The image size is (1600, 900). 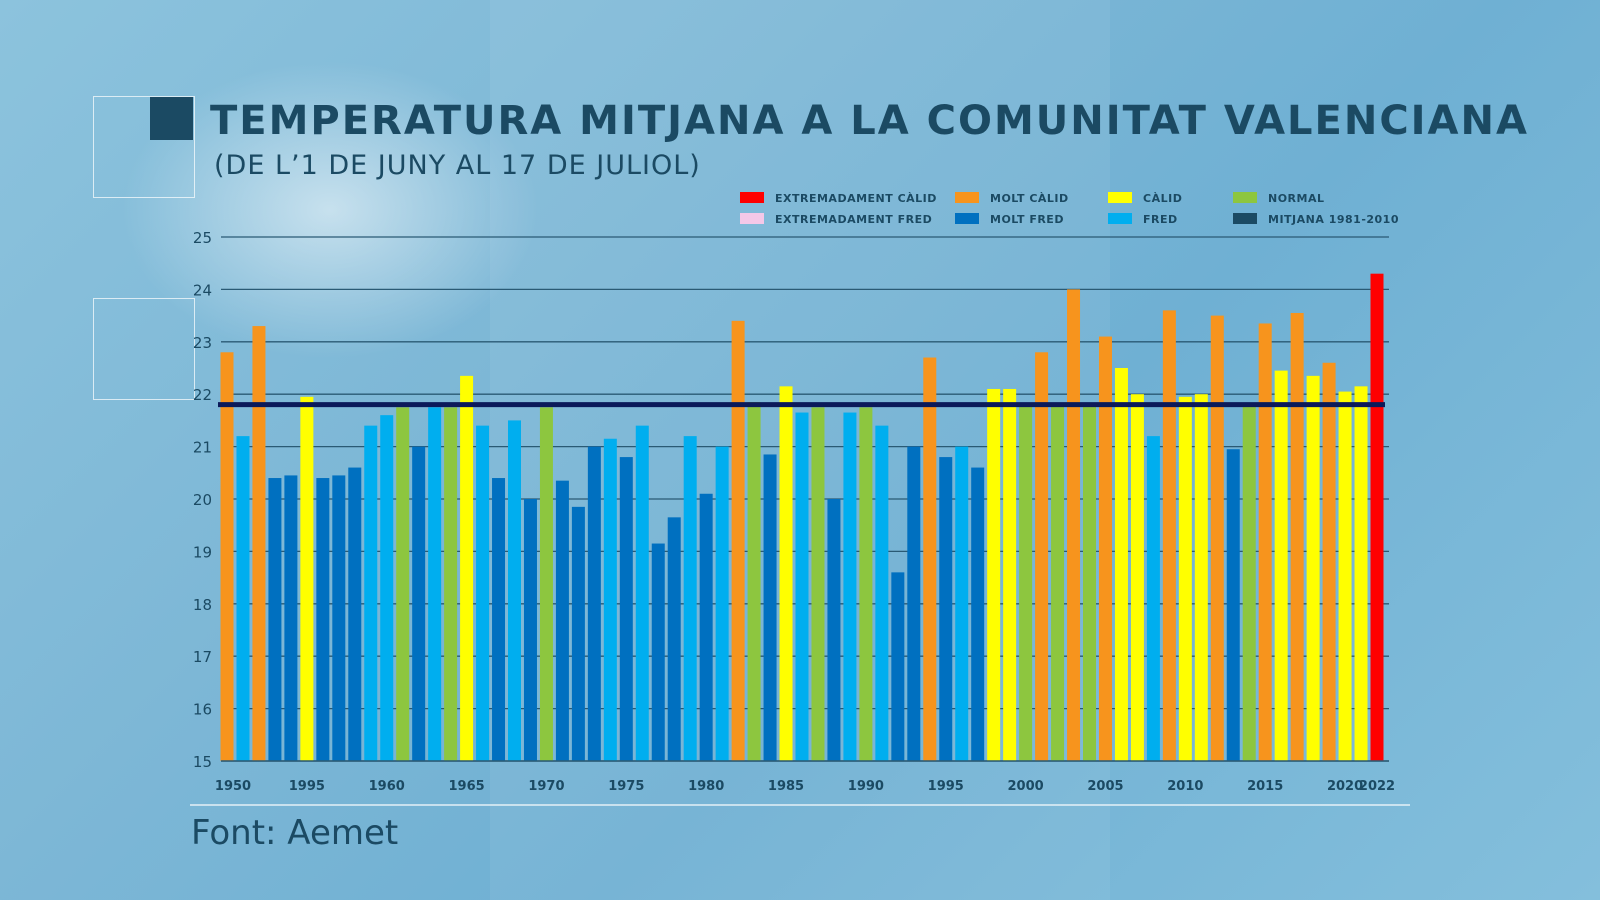 I want to click on bar-2013, so click(x=1233, y=605).